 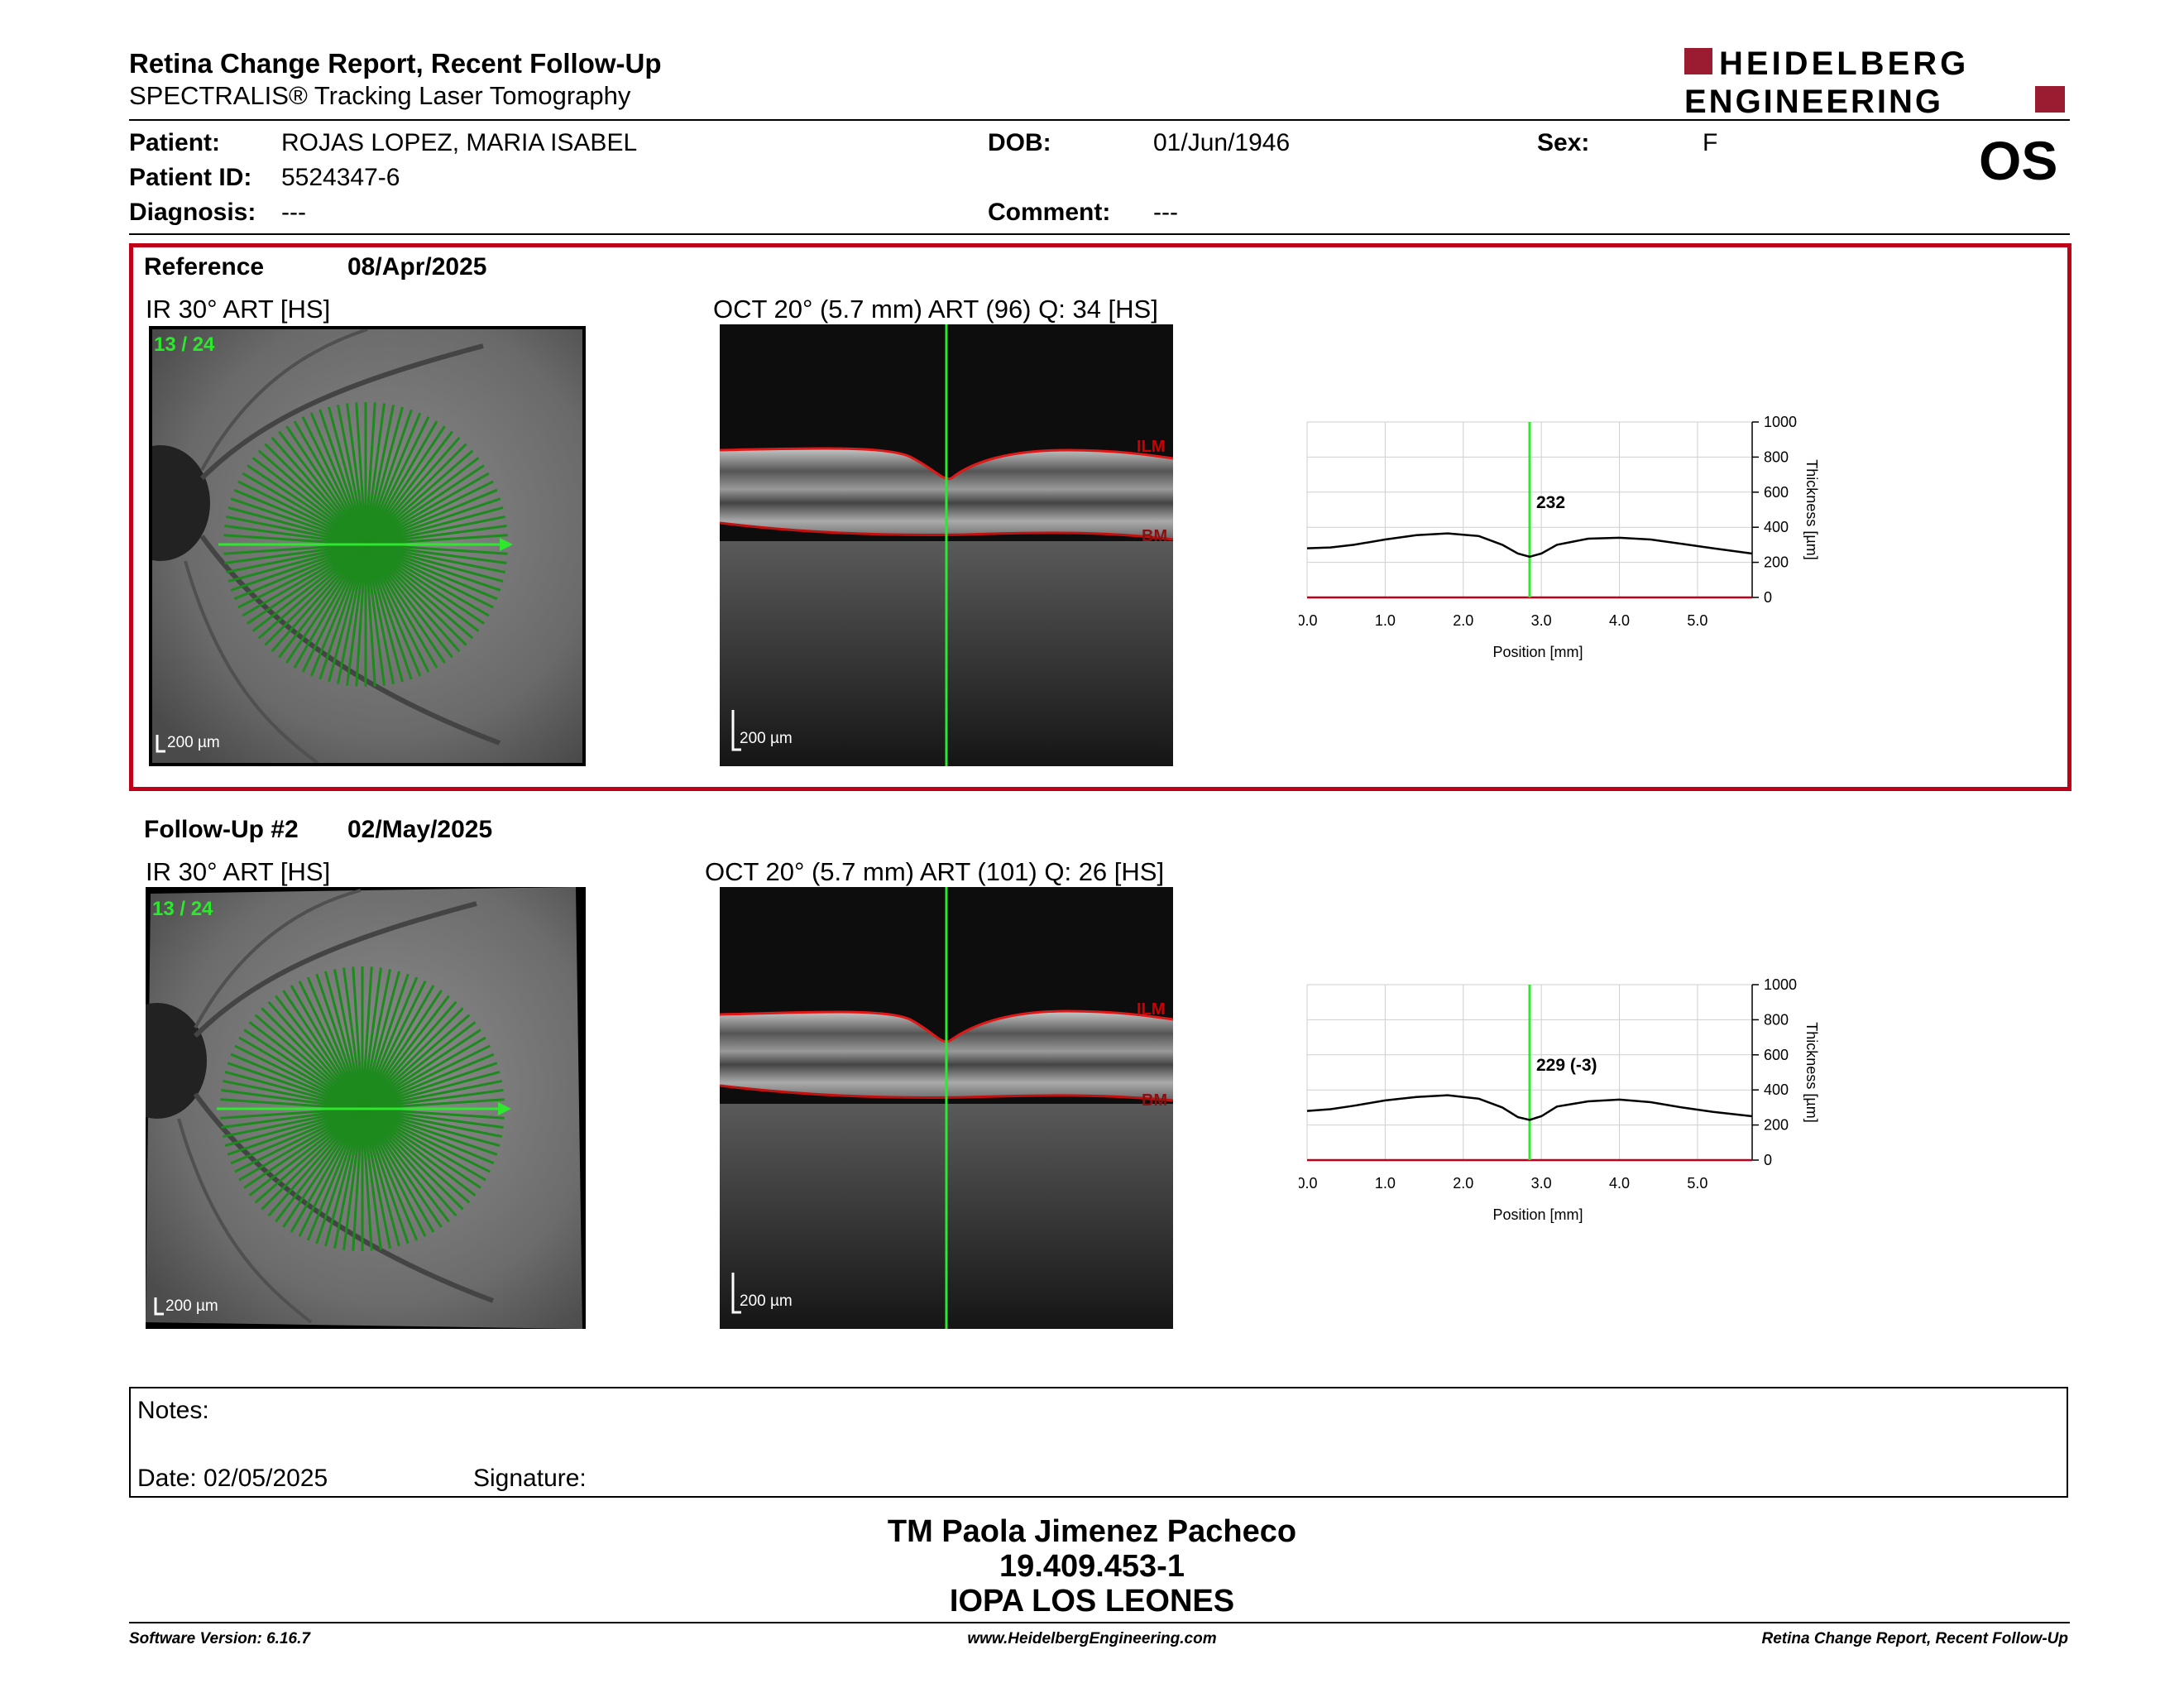 What do you see at coordinates (1099, 120) in the screenshot?
I see `header-rule` at bounding box center [1099, 120].